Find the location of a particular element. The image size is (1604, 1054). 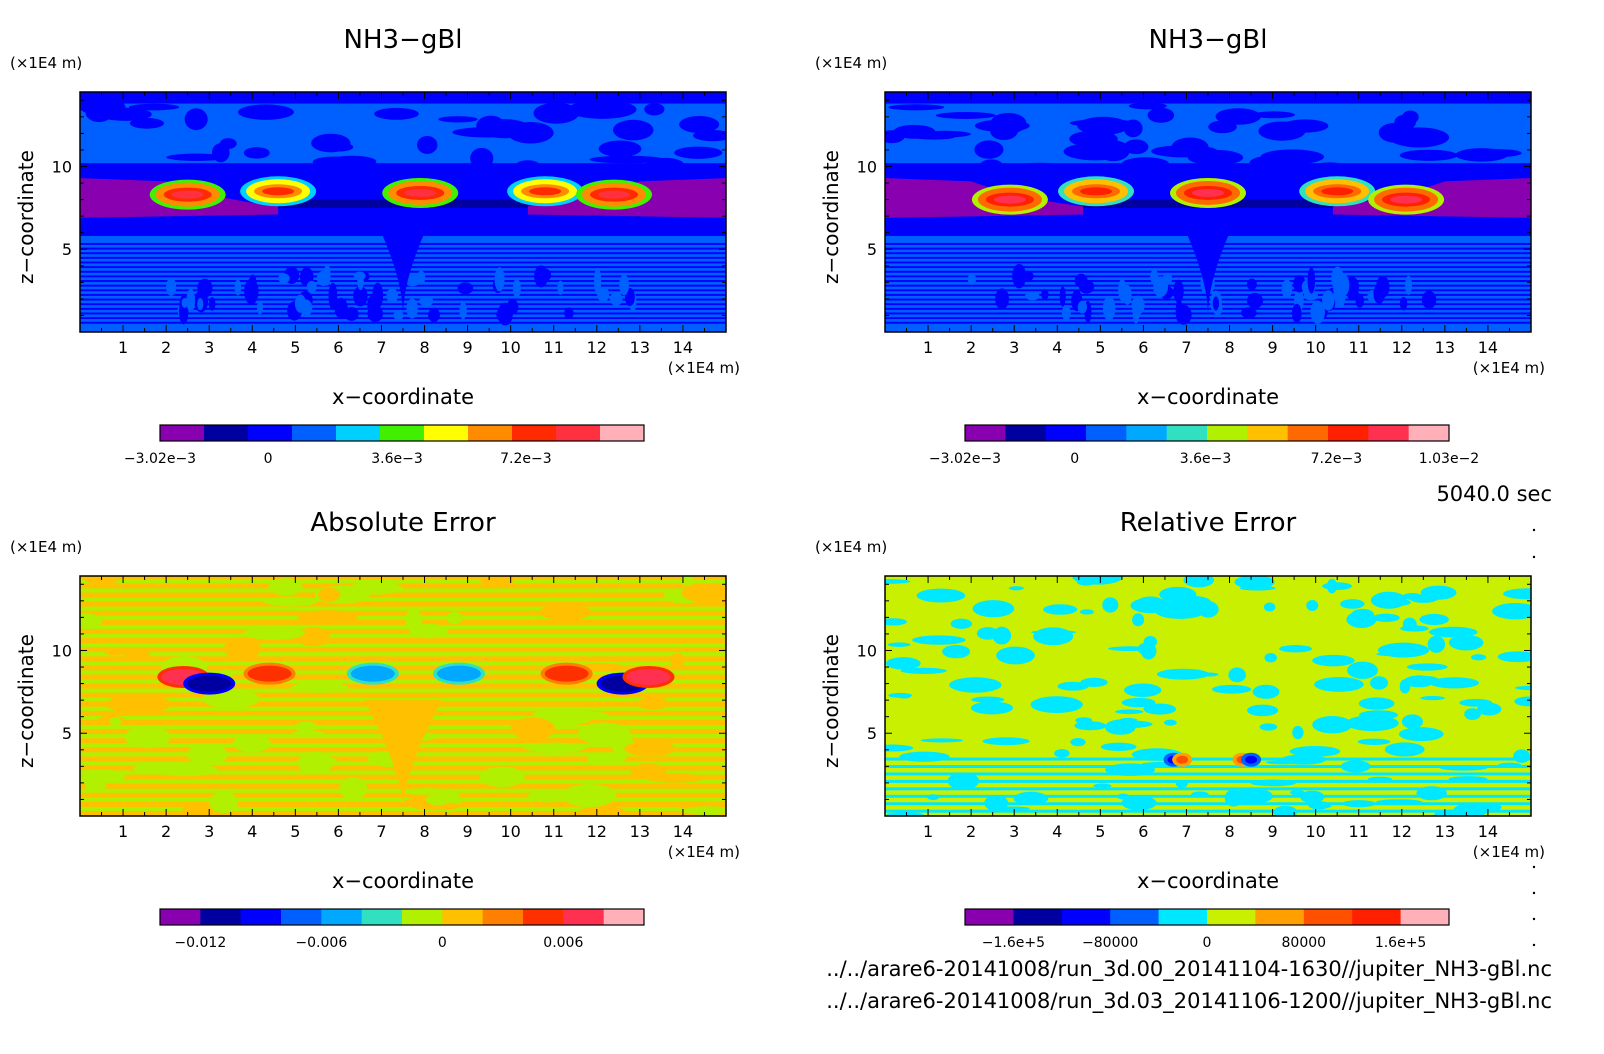

x-tick-label: 14 is located at coordinates (683, 831).